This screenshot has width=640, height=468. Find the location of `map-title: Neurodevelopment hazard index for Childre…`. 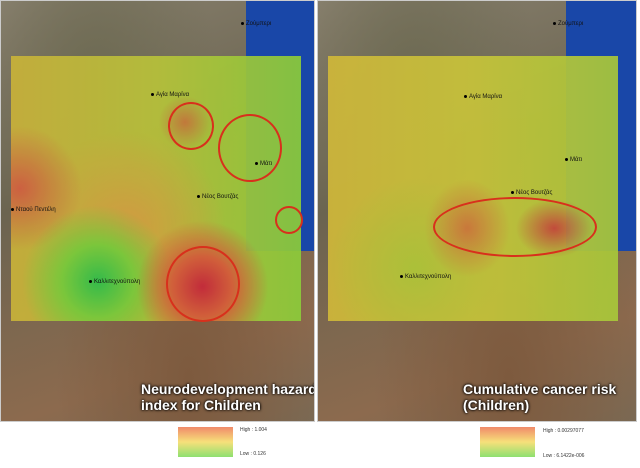

map-title: Neurodevelopment hazard index for Childre… is located at coordinates (228, 397).